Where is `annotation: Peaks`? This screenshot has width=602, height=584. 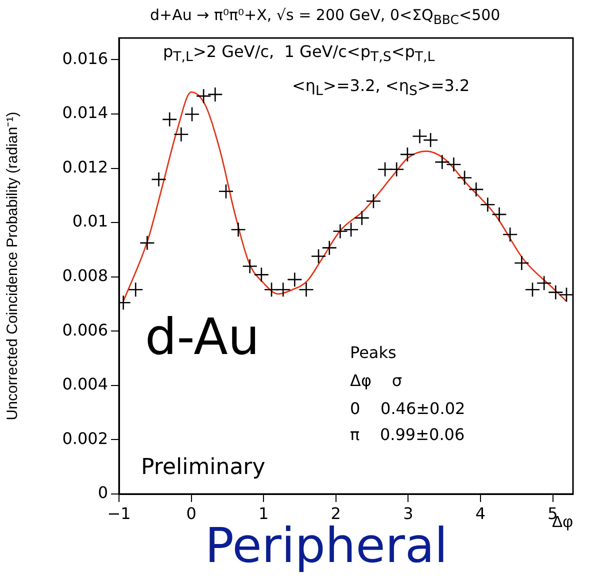 annotation: Peaks is located at coordinates (373, 352).